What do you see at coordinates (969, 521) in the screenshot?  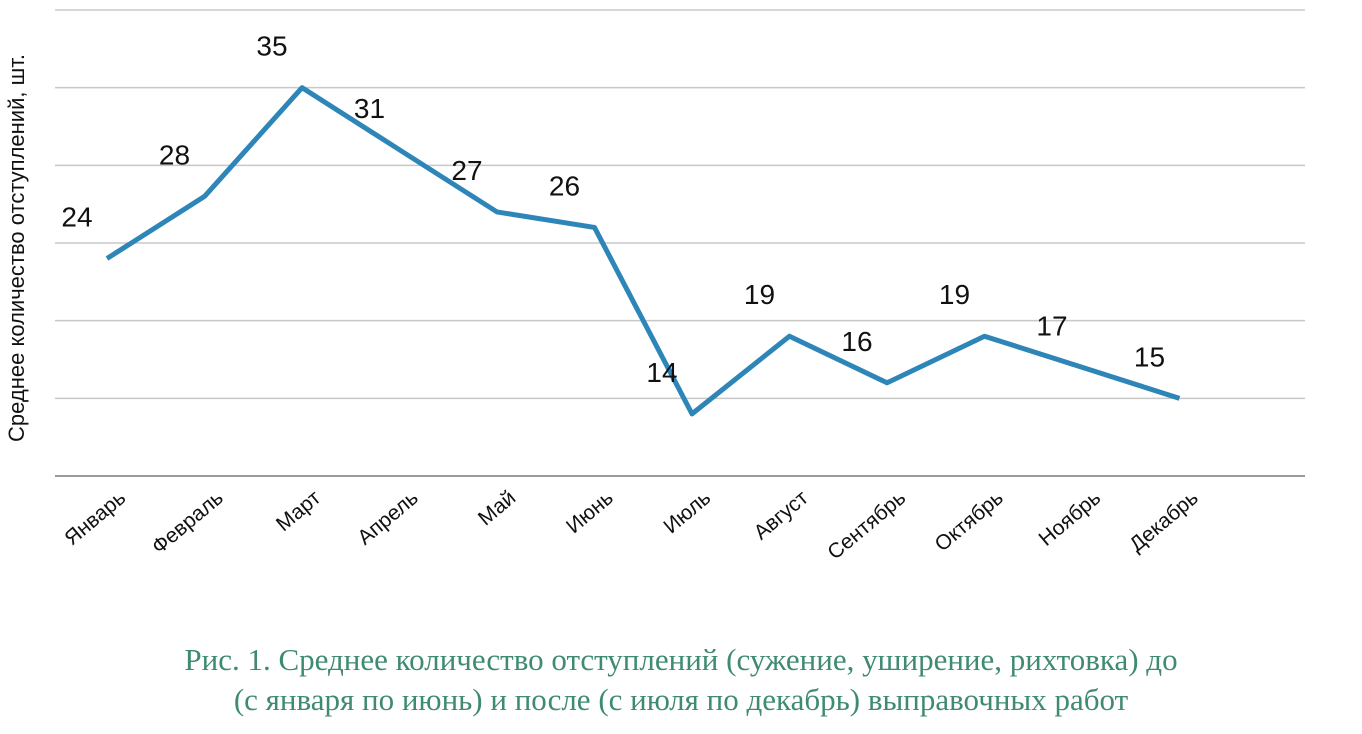 I see `x-tick-label: Октябрь` at bounding box center [969, 521].